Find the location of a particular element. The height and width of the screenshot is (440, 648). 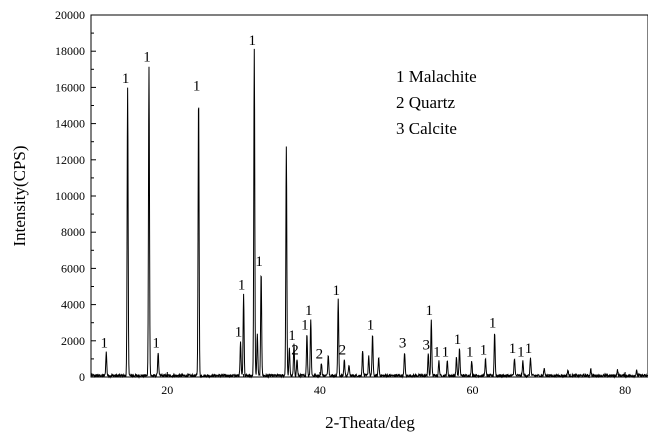

x-tick-label: 40 is located at coordinates (320, 390).